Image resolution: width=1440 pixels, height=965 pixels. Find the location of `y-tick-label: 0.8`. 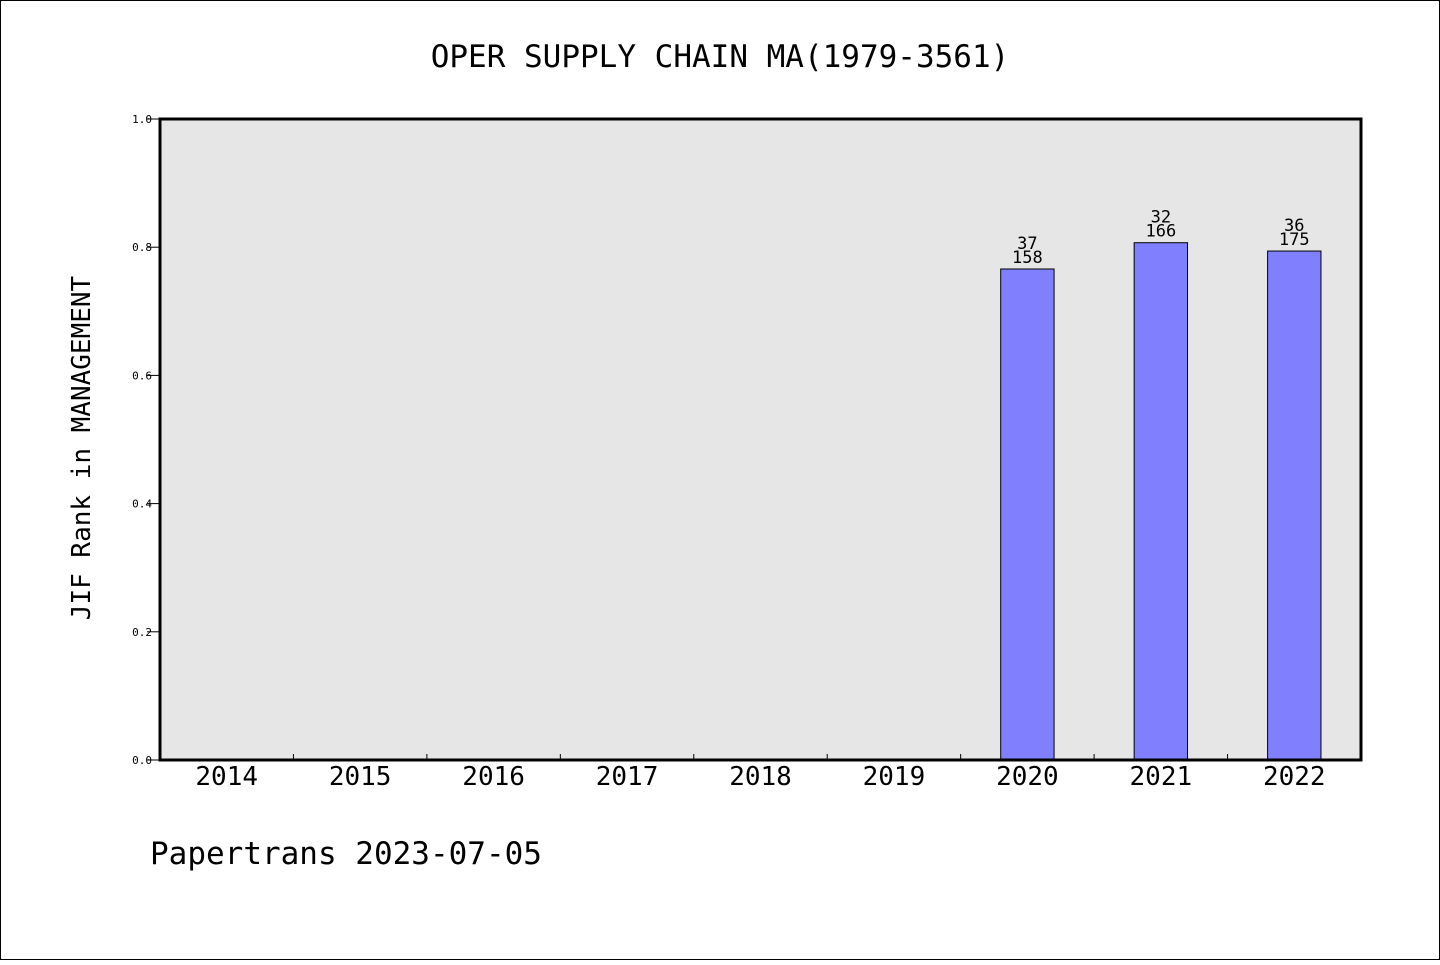

y-tick-label: 0.8 is located at coordinates (142, 247).